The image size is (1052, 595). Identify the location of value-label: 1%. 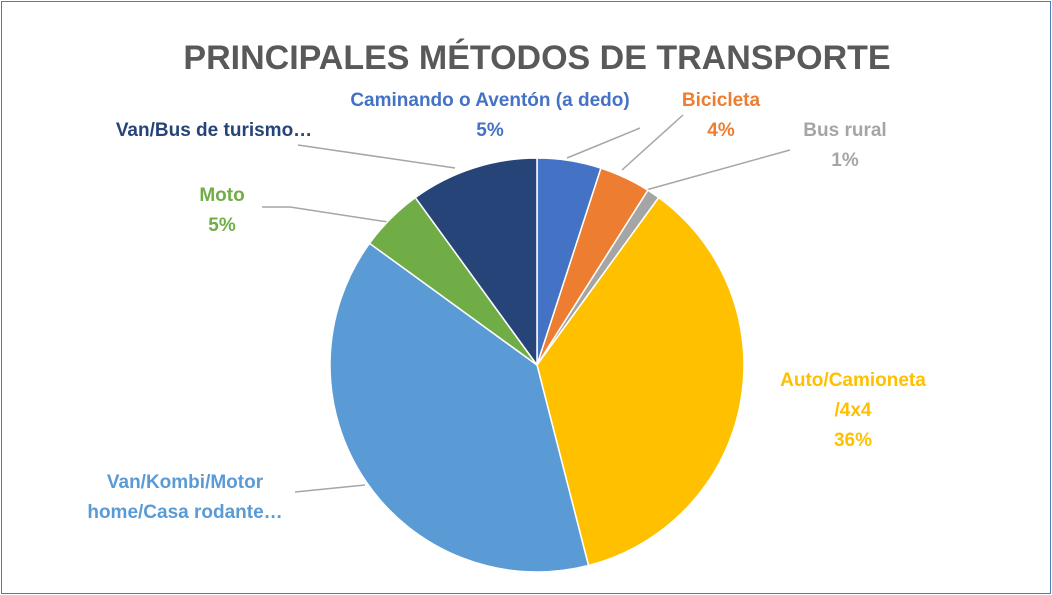
(845, 160).